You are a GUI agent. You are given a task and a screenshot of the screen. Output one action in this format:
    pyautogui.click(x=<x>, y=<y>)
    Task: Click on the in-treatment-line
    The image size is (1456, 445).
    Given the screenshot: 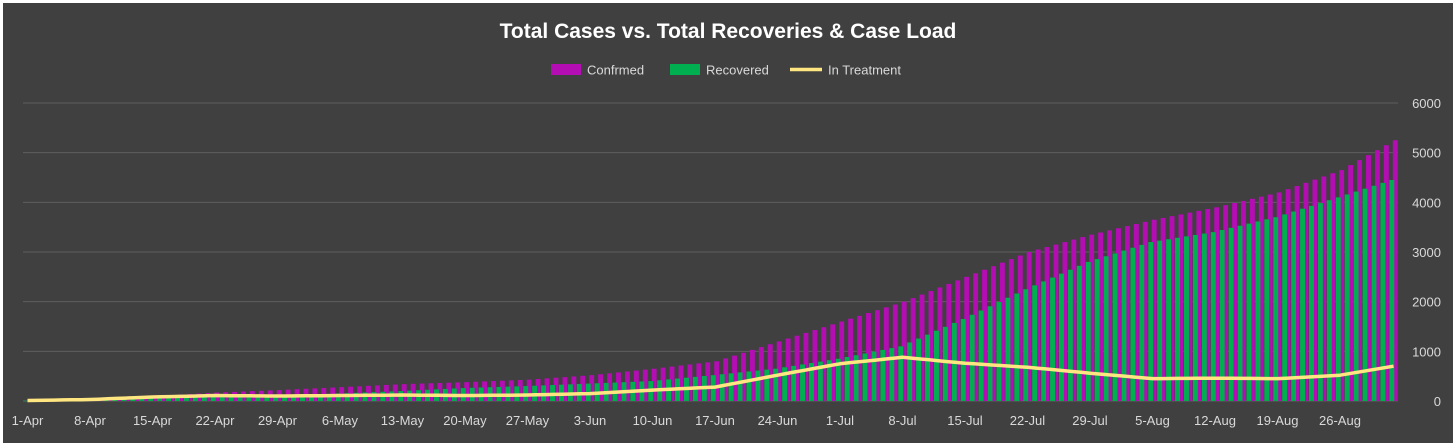 What is the action you would take?
    pyautogui.click(x=710, y=379)
    